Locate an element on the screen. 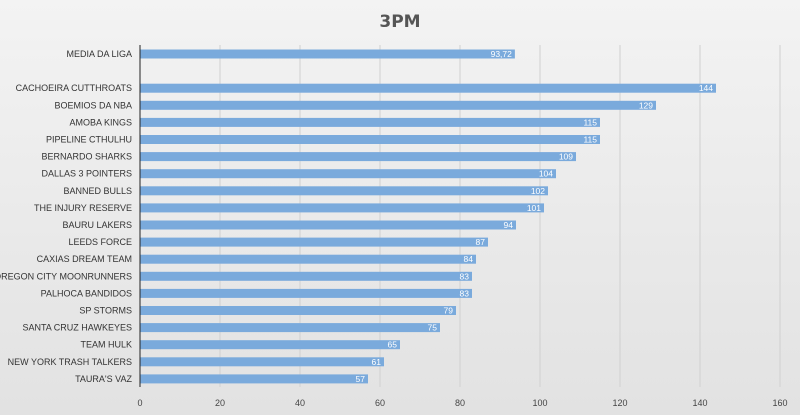  bar-value-label: 93,72 is located at coordinates (502, 54).